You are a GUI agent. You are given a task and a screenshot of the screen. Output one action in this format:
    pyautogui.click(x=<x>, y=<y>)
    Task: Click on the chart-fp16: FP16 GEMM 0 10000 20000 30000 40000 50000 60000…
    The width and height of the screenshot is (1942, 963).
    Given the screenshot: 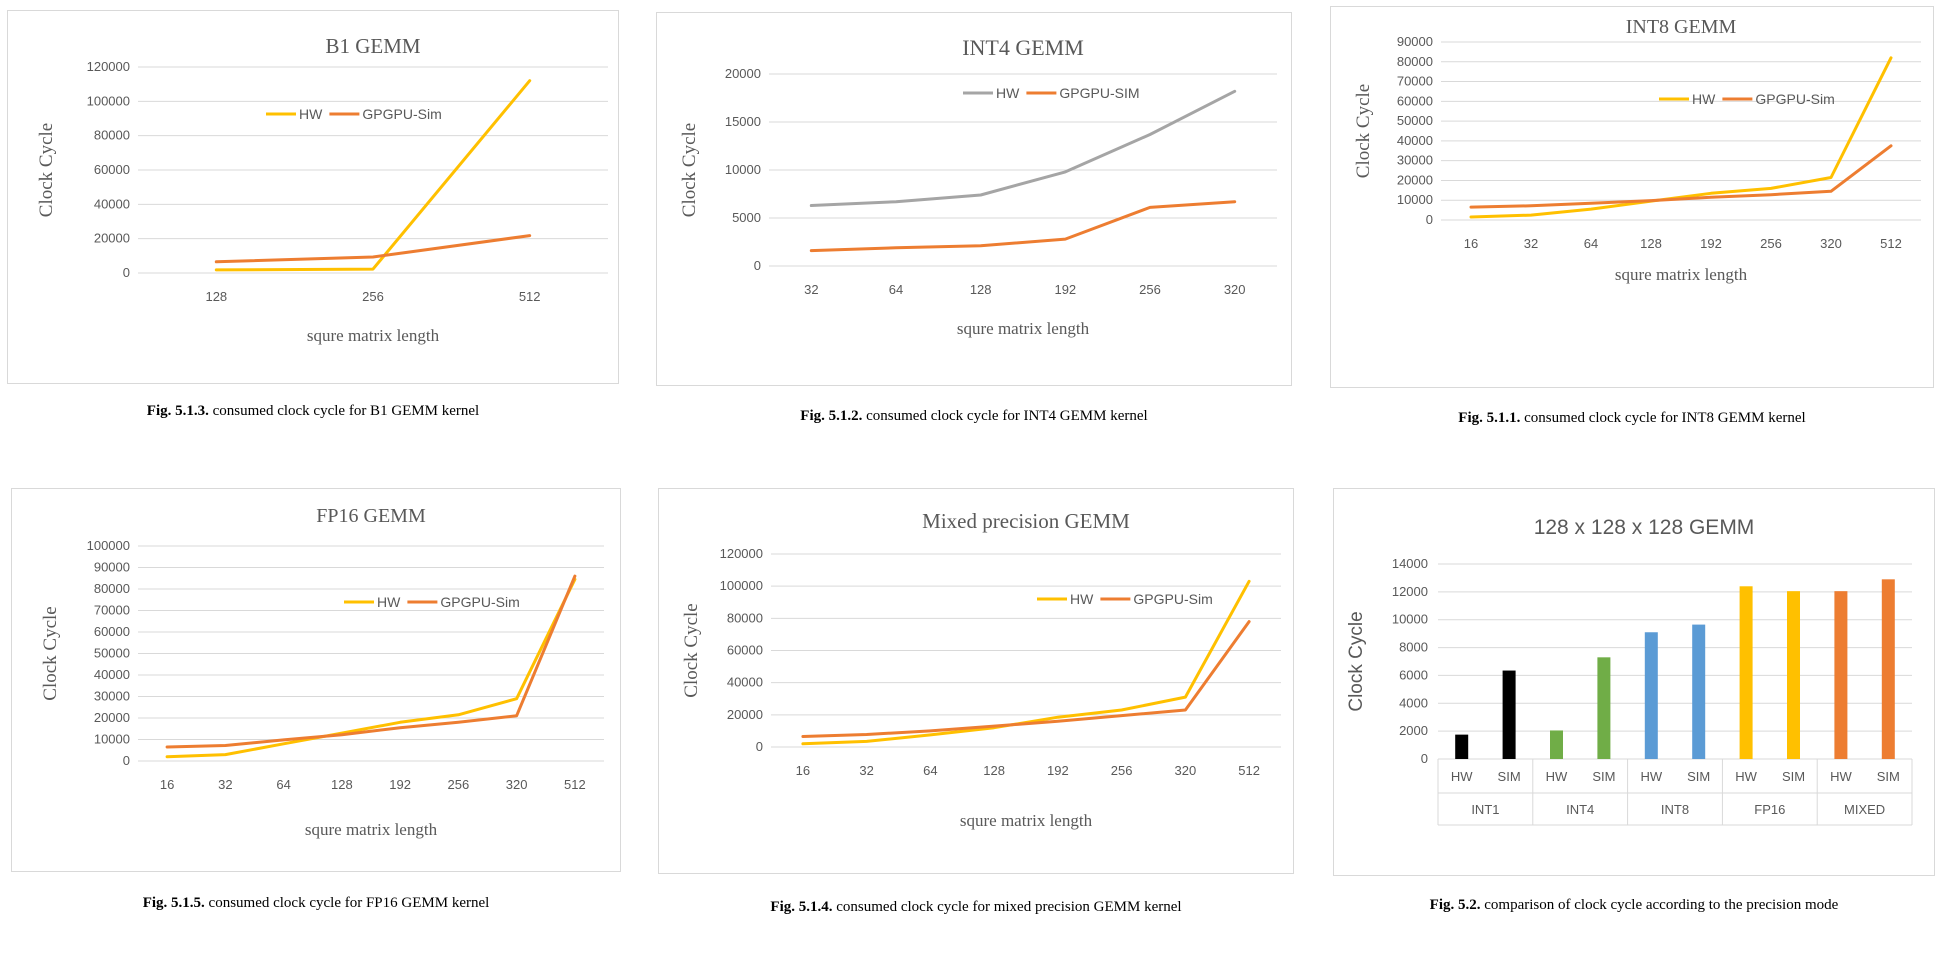 What is the action you would take?
    pyautogui.click(x=322, y=672)
    